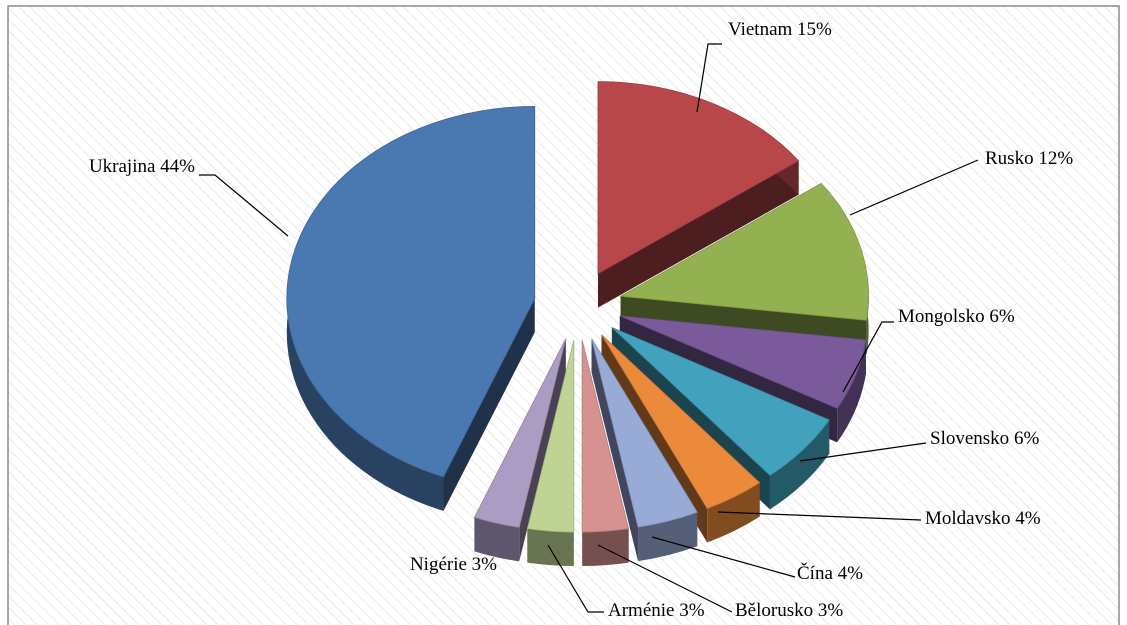 This screenshot has width=1127, height=625. I want to click on data-label: Ukrajina 44%, so click(142, 166).